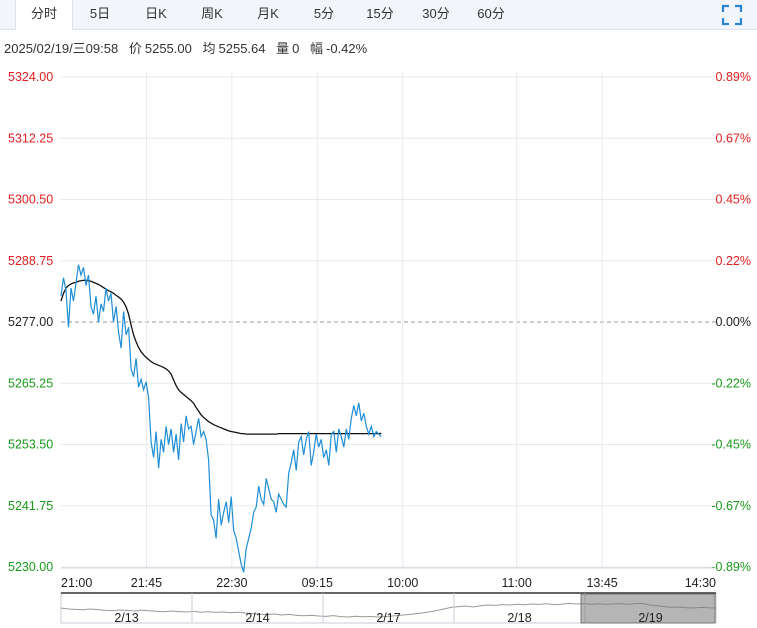 The height and width of the screenshot is (628, 757). Describe the element at coordinates (100, 13) in the screenshot. I see `tab-5-day: 5日` at that location.